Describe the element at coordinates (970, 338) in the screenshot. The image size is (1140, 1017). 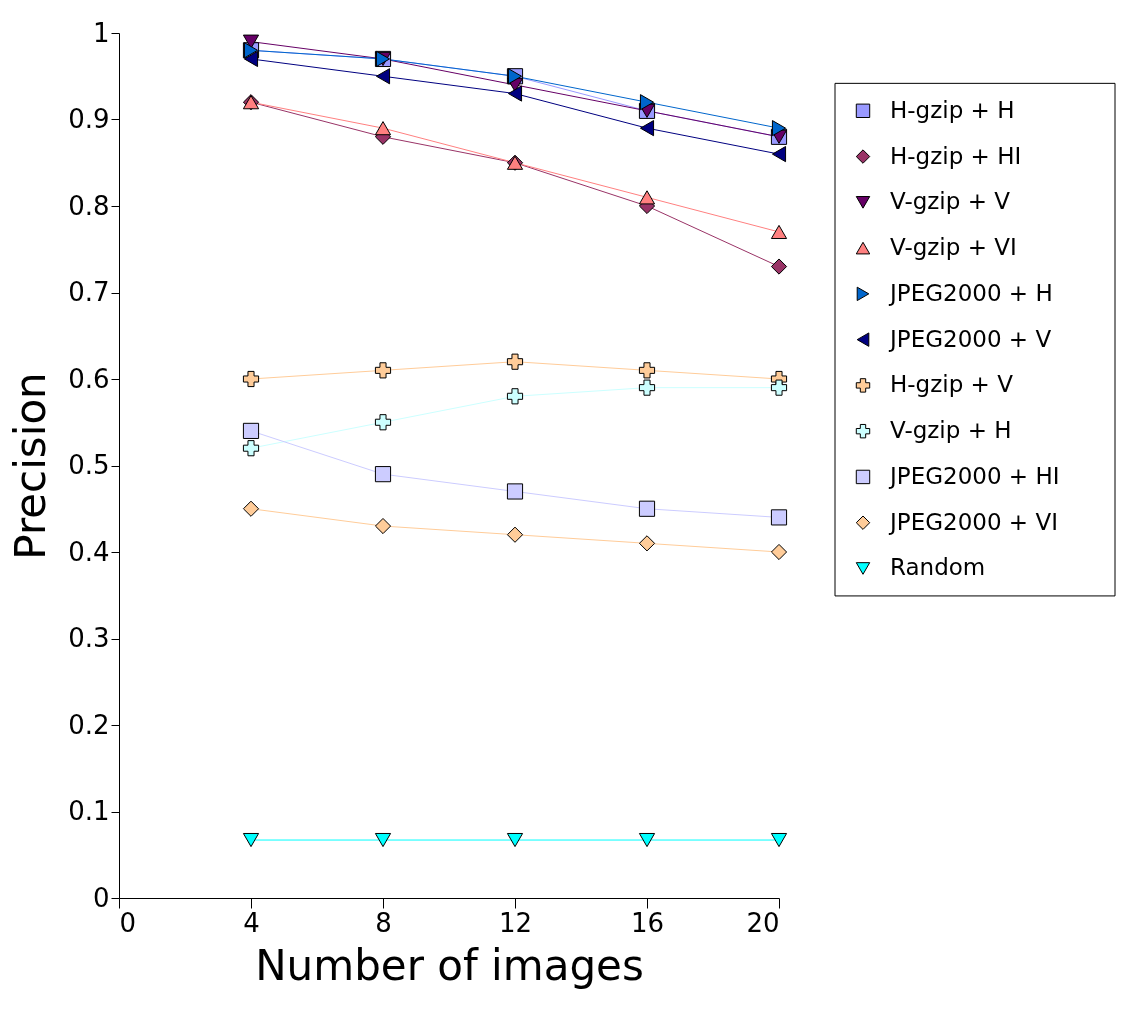
I see `legend-label: JPEG2000 + V` at that location.